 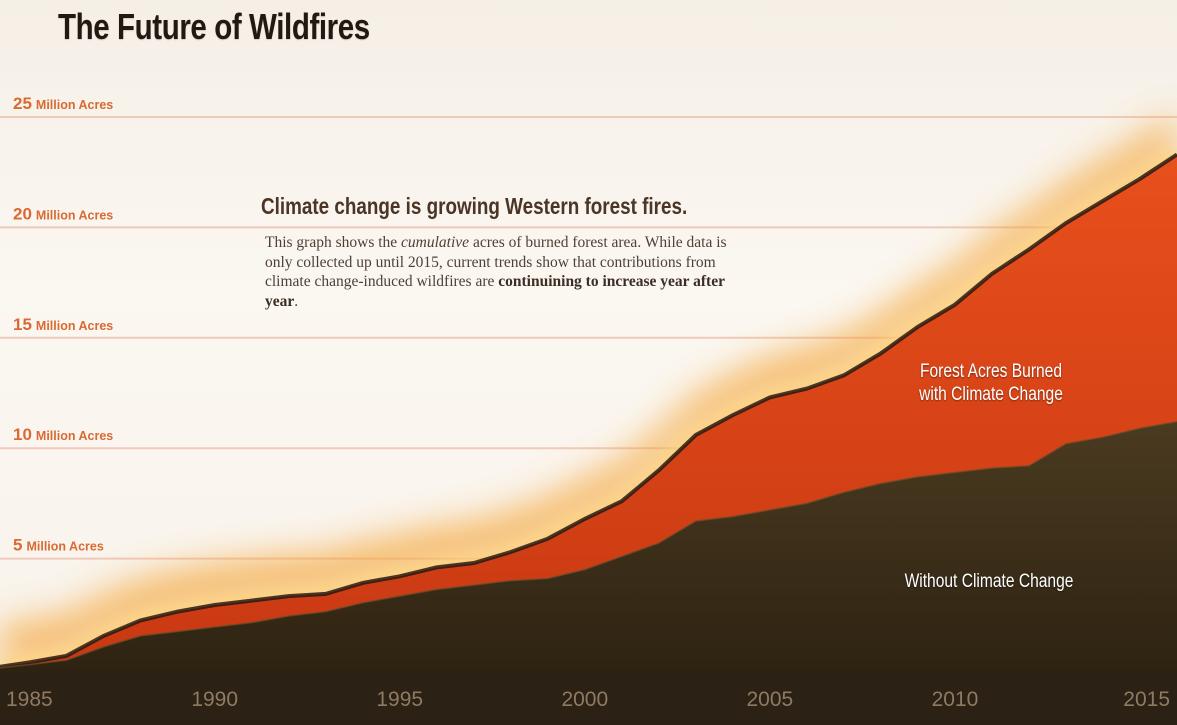 I want to click on chart-title: The Future of Wildfires, so click(x=214, y=26).